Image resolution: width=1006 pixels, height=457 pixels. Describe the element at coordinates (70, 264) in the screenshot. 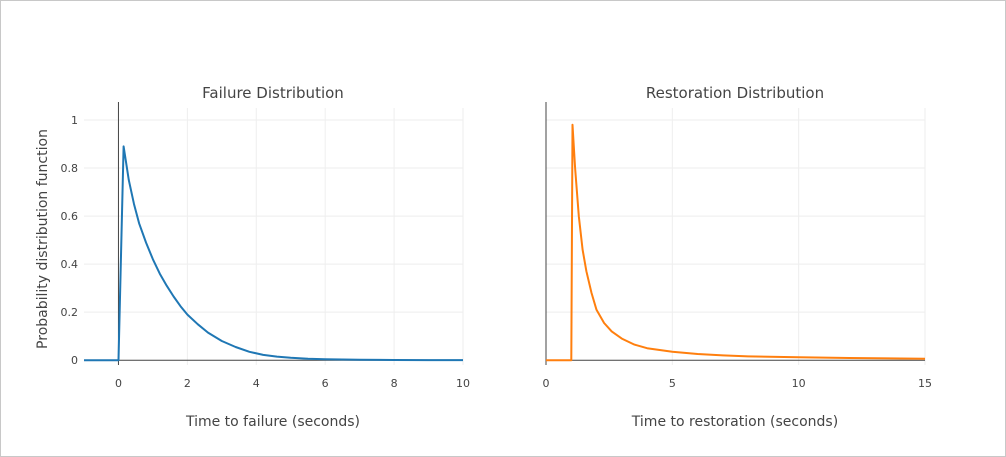

I see `y-tick-label: 0.4` at that location.